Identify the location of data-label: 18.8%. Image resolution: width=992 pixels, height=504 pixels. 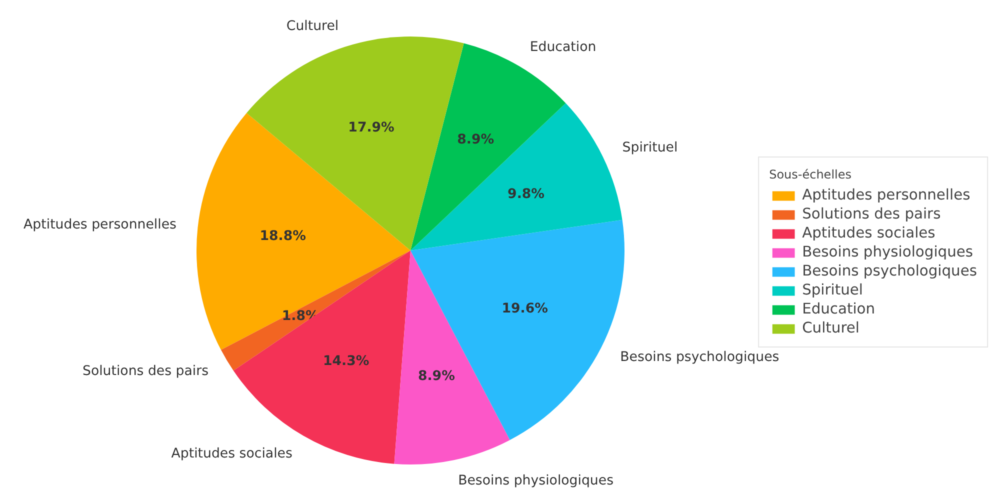
(283, 236).